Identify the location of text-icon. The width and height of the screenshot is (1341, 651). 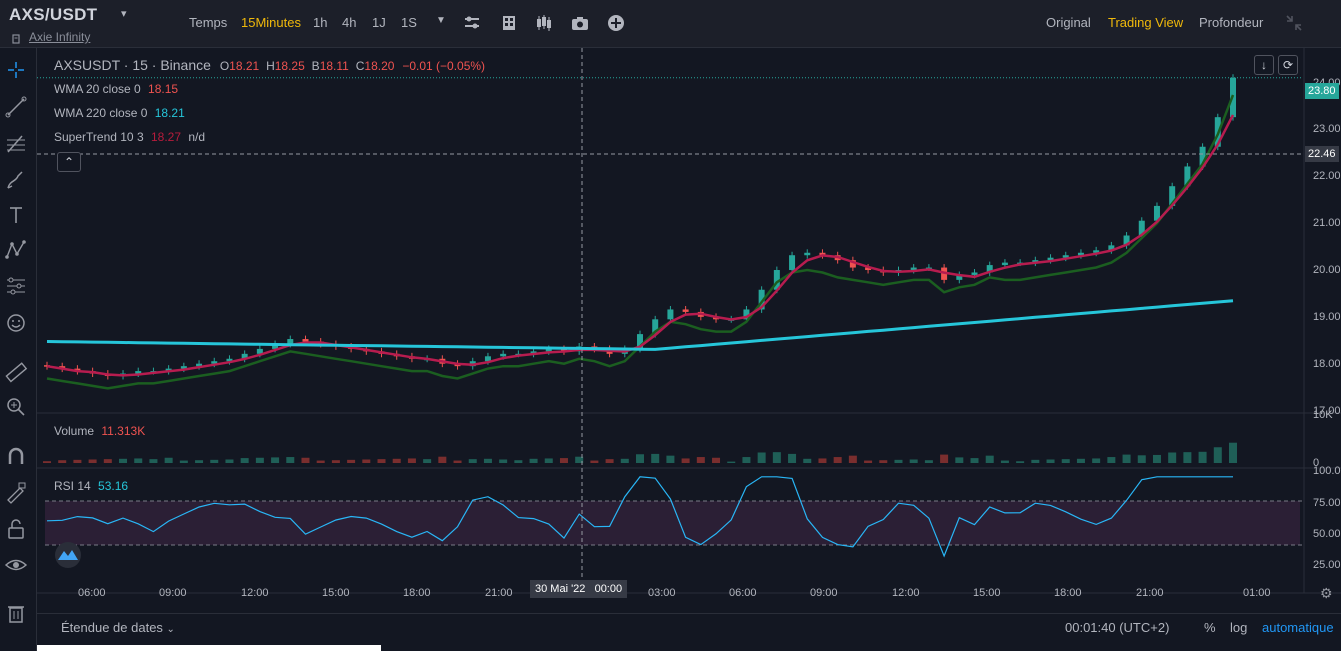
(16, 215).